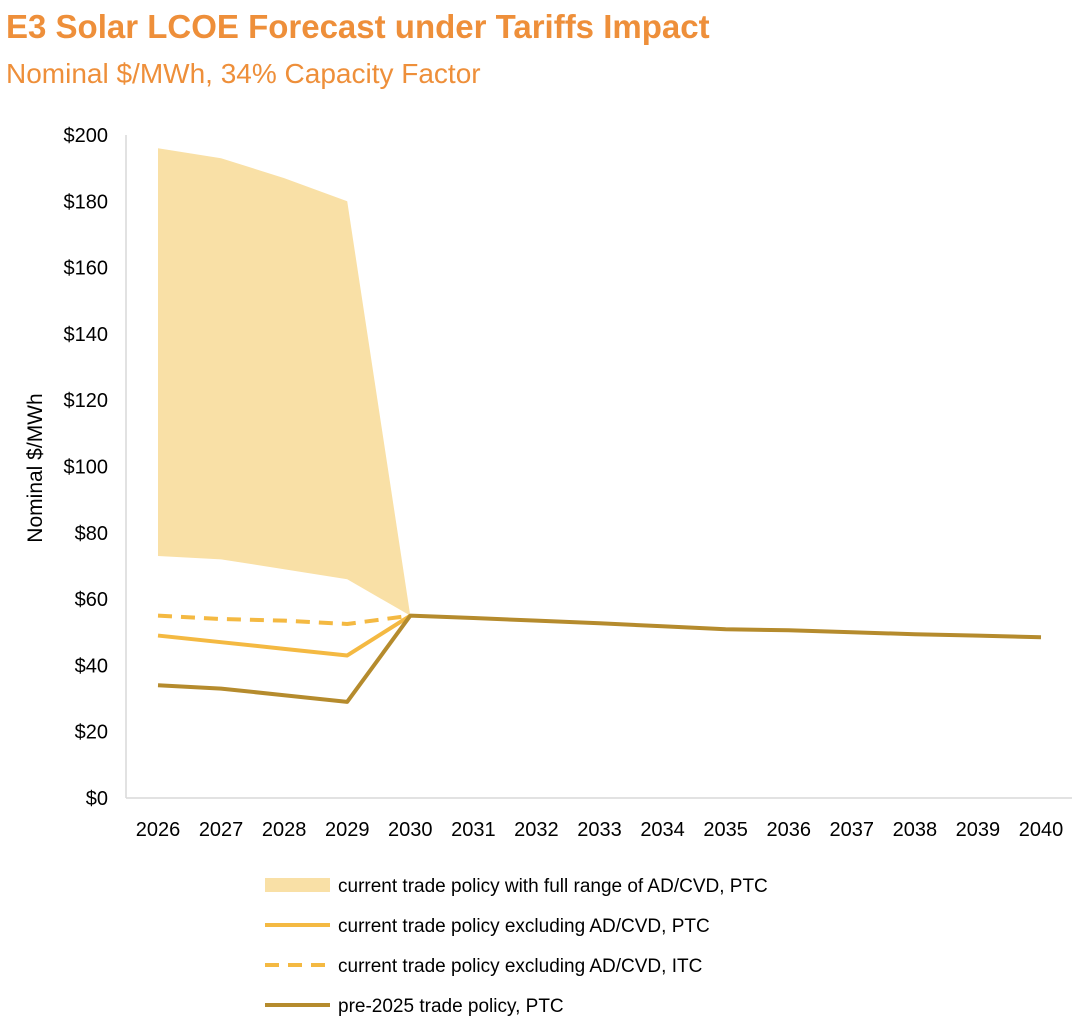  What do you see at coordinates (86, 335) in the screenshot?
I see `y-tick-label: $140` at bounding box center [86, 335].